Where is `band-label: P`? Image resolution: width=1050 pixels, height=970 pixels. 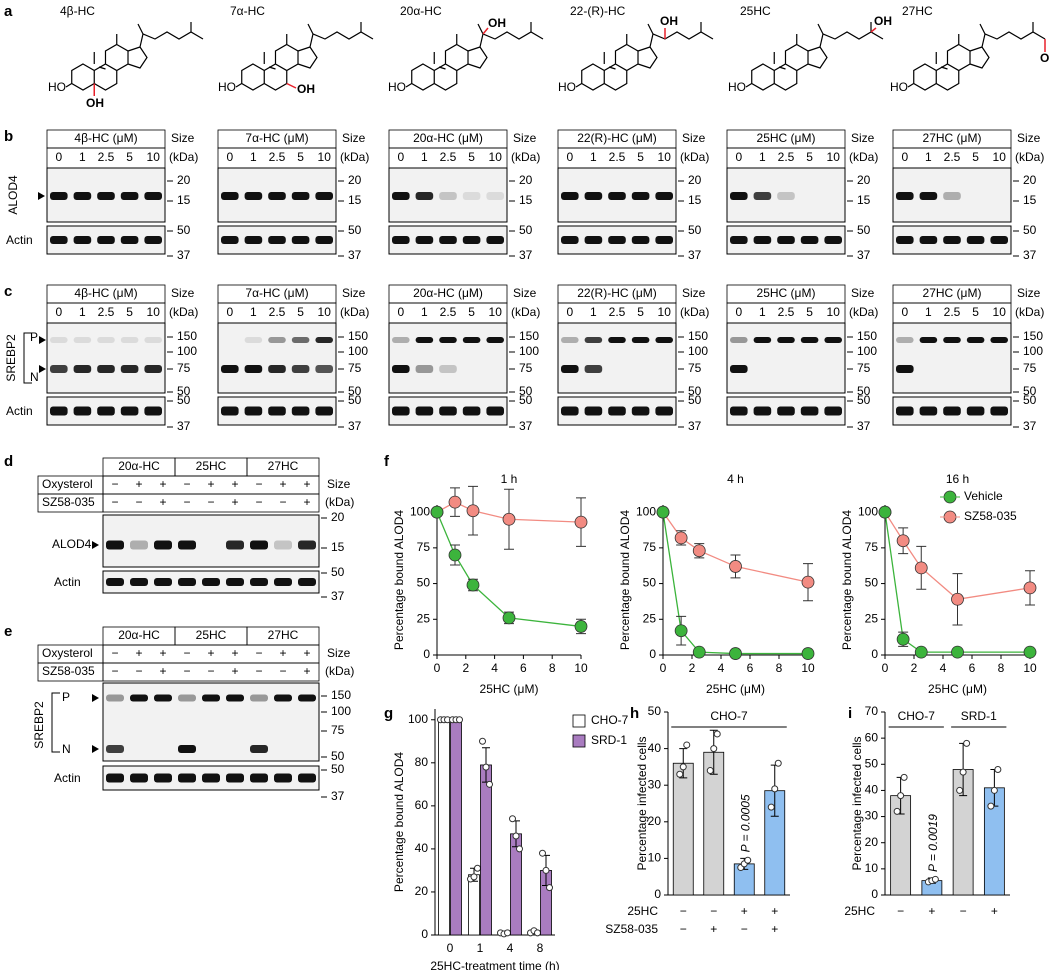
band-label: P is located at coordinates (34, 337).